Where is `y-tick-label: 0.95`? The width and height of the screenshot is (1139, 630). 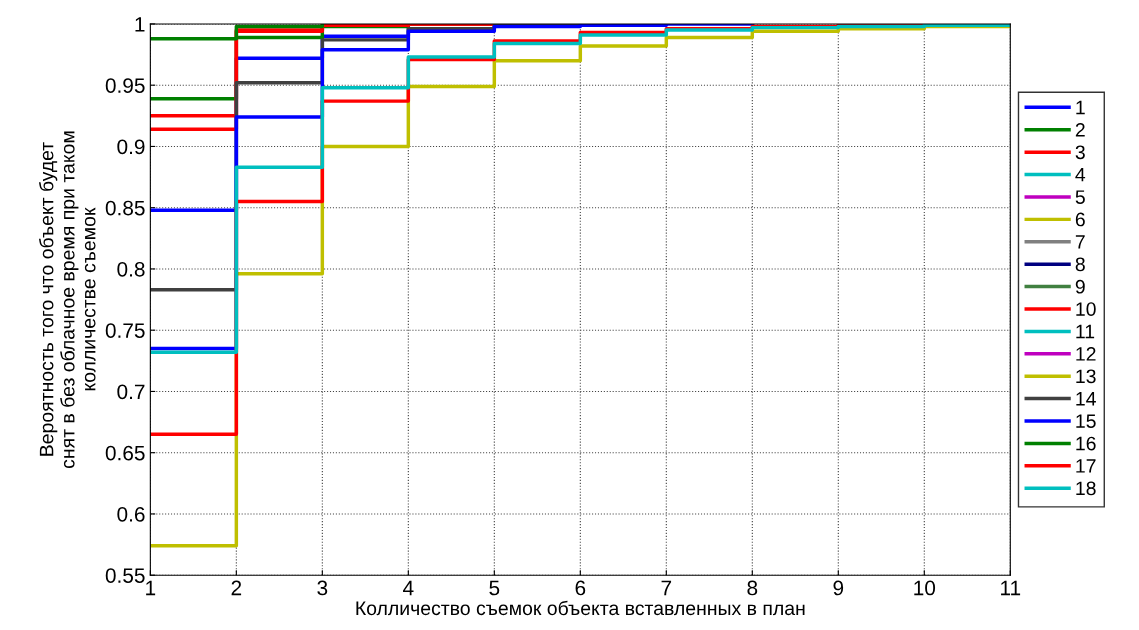 y-tick-label: 0.95 is located at coordinates (125, 85).